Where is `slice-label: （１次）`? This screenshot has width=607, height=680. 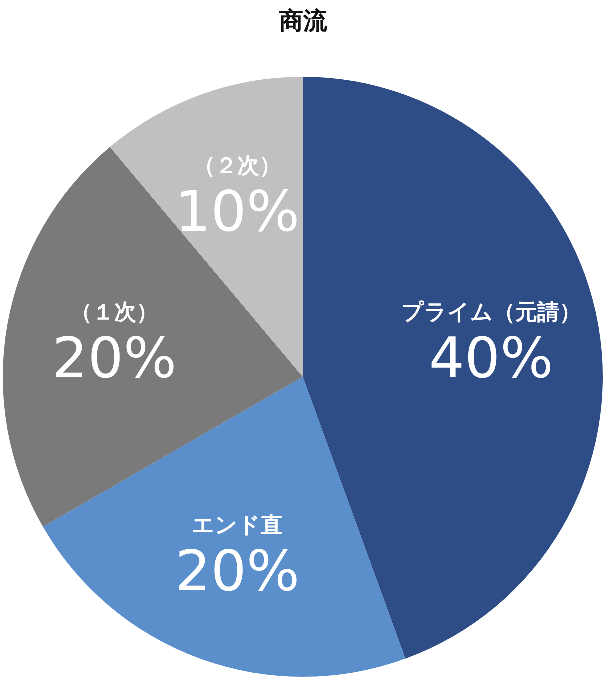 slice-label: （１次） is located at coordinates (114, 313).